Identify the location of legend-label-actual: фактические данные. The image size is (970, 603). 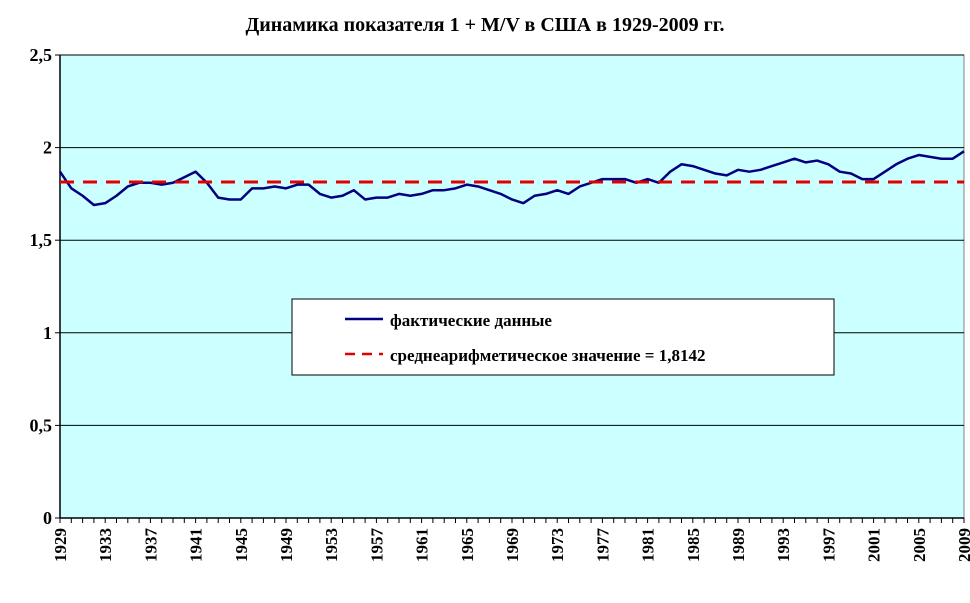
(471, 320).